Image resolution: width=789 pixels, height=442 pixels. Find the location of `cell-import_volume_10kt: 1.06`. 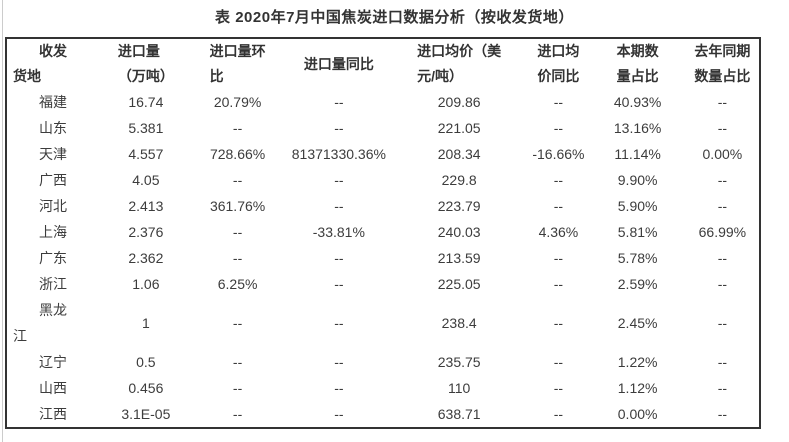

cell-import_volume_10kt: 1.06 is located at coordinates (146, 284).